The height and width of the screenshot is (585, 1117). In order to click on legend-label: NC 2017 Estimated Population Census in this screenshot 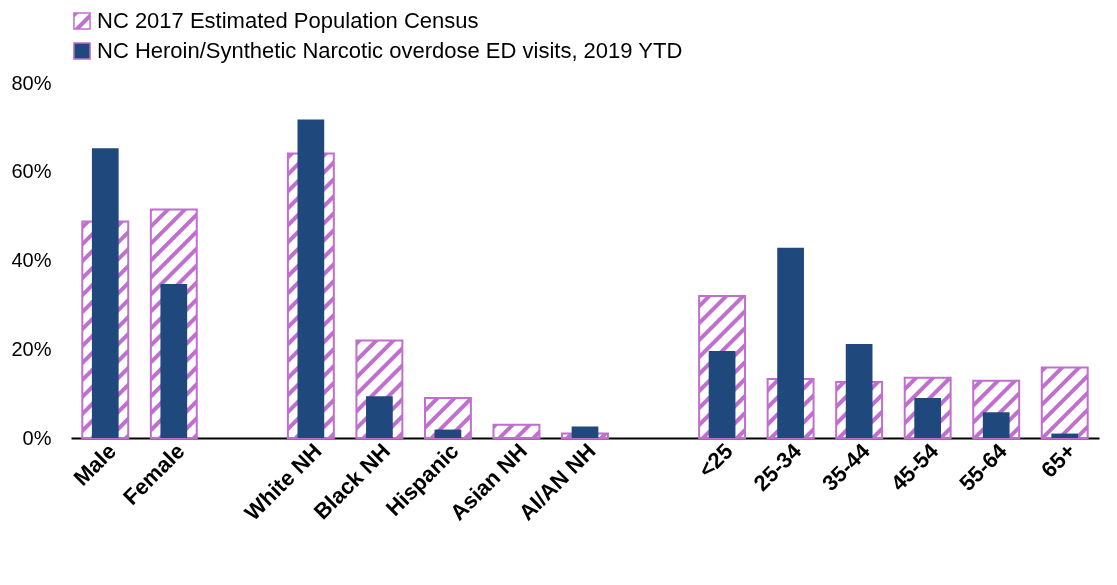, I will do `click(288, 20)`.